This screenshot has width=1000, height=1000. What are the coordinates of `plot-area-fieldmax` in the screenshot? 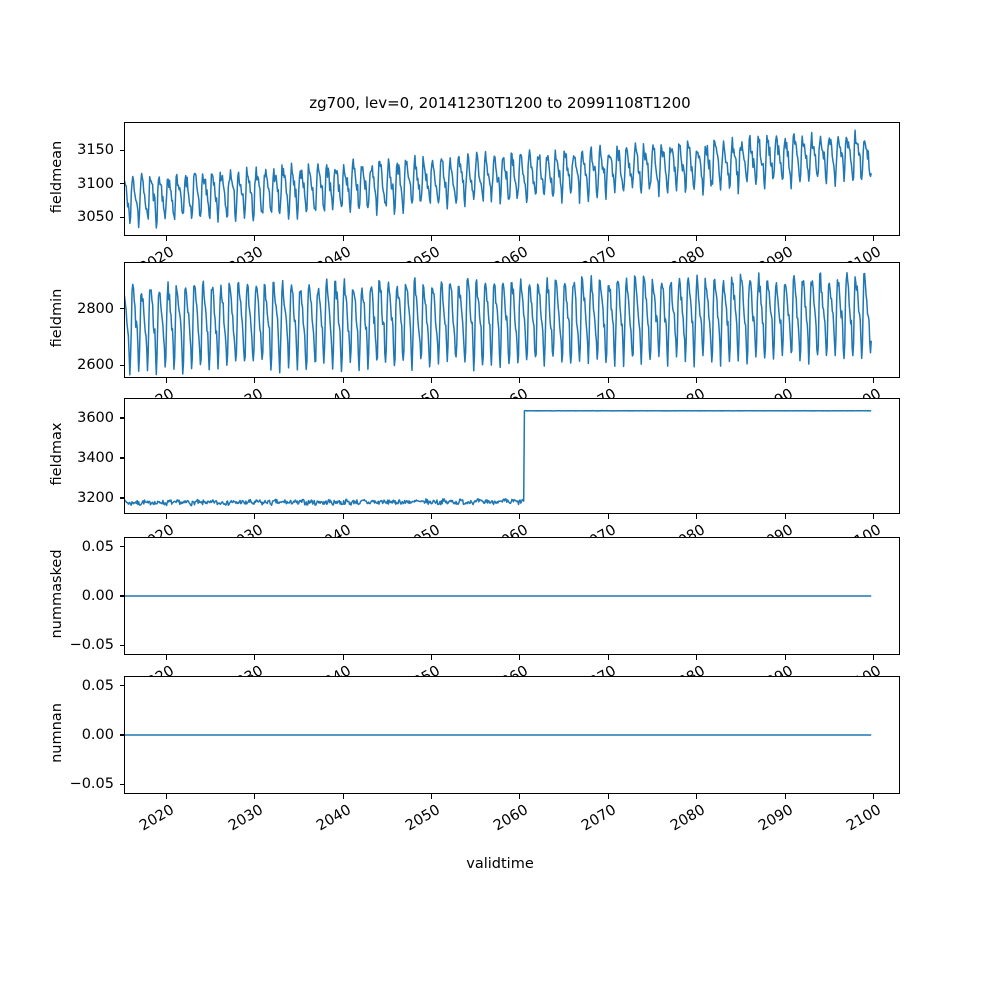 It's located at (512, 456).